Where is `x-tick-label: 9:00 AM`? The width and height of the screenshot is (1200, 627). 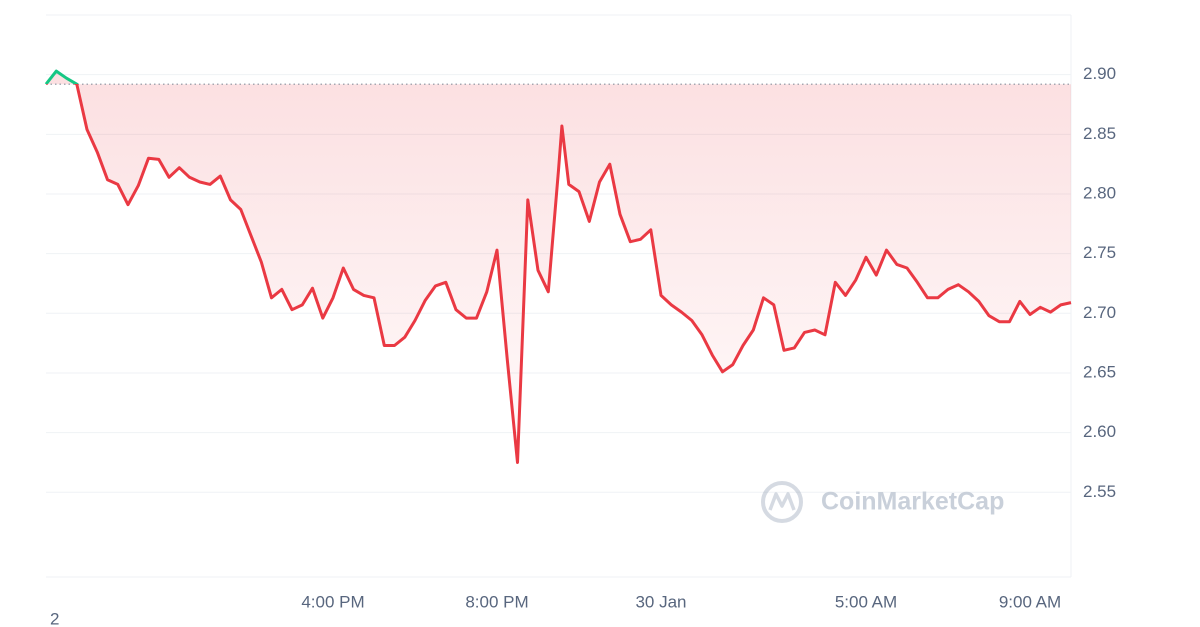
x-tick-label: 9:00 AM is located at coordinates (1030, 601).